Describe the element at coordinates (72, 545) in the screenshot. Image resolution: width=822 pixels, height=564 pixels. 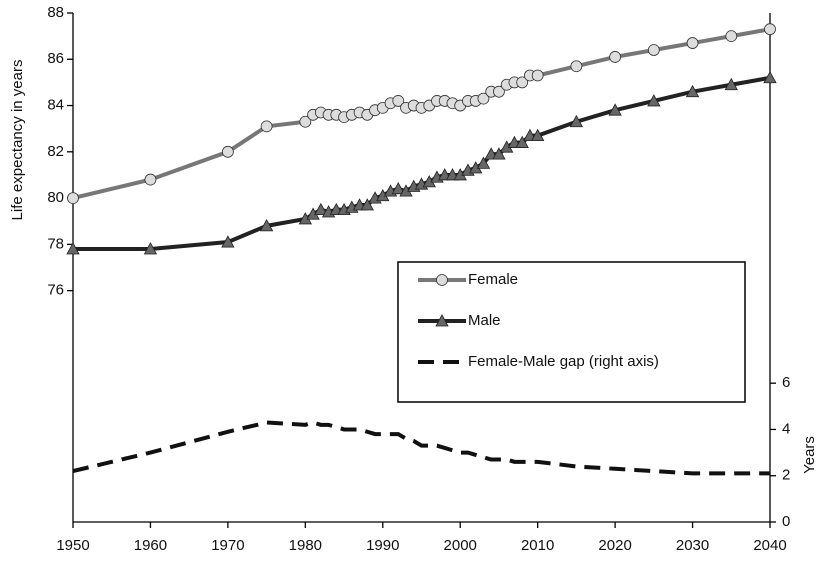
I see `x-tick-label: 1950` at that location.